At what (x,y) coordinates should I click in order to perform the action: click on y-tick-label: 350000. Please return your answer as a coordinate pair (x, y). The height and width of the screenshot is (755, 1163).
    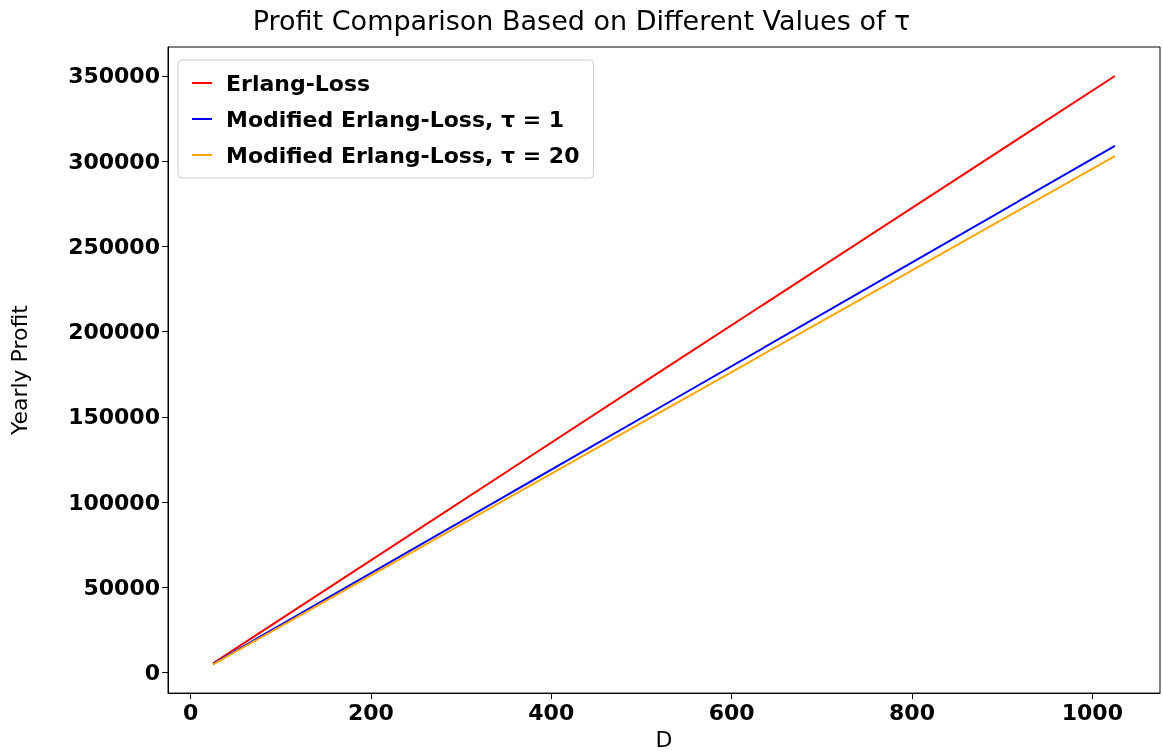
    Looking at the image, I should click on (114, 76).